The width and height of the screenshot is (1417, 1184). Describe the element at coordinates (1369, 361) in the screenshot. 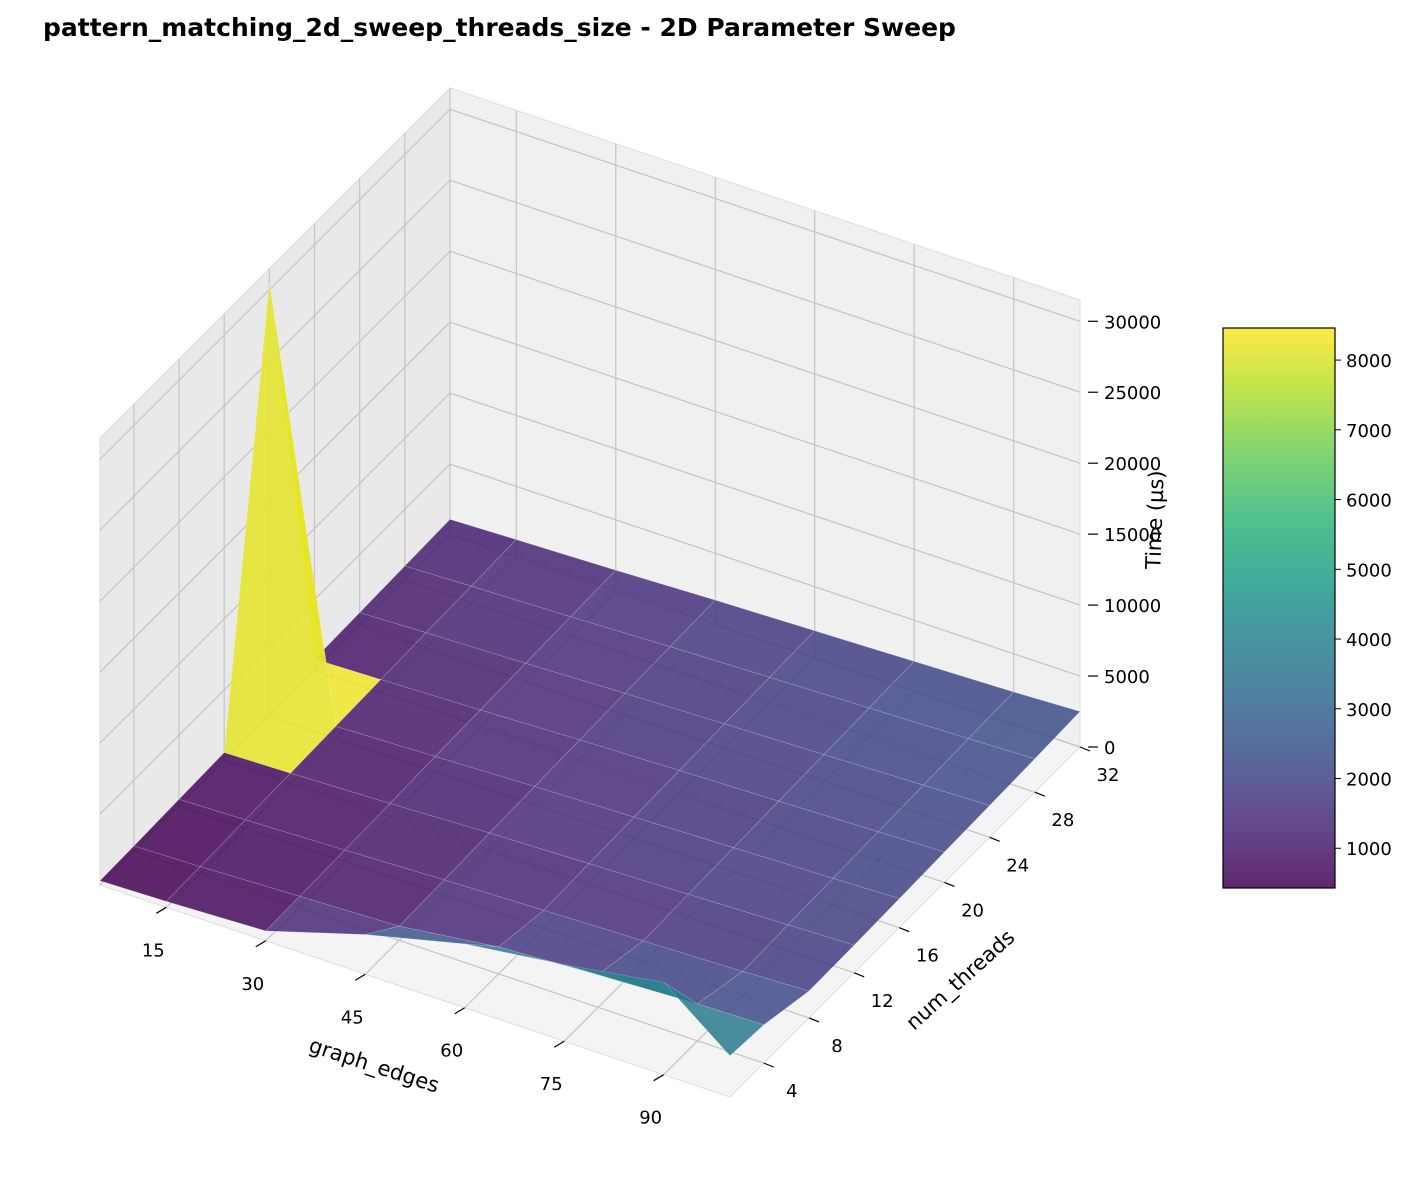

I see `colorbar-tick-label: 8000` at that location.